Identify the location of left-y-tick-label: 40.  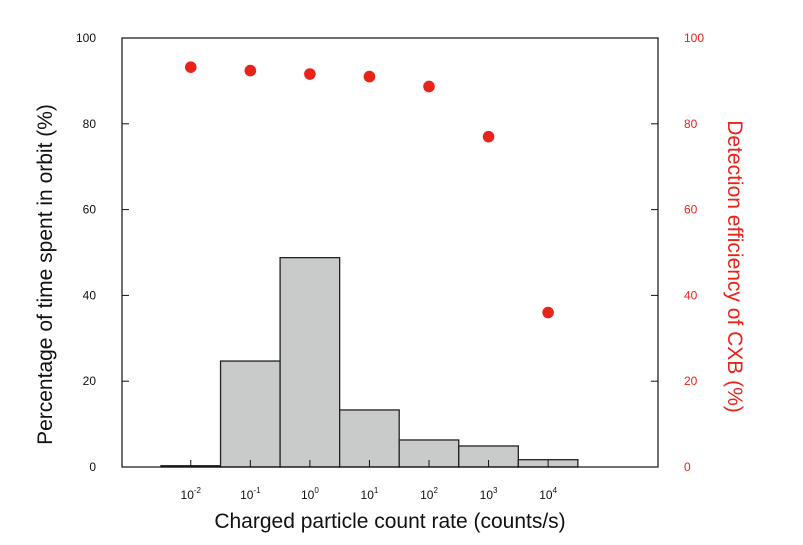
(90, 295).